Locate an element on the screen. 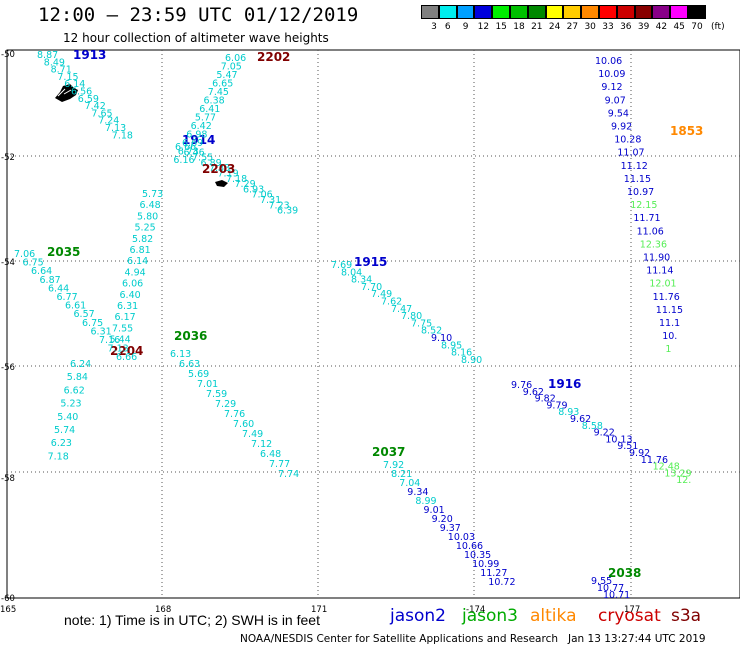 The image size is (740, 650). wave-height-value: 6.38 is located at coordinates (214, 101).